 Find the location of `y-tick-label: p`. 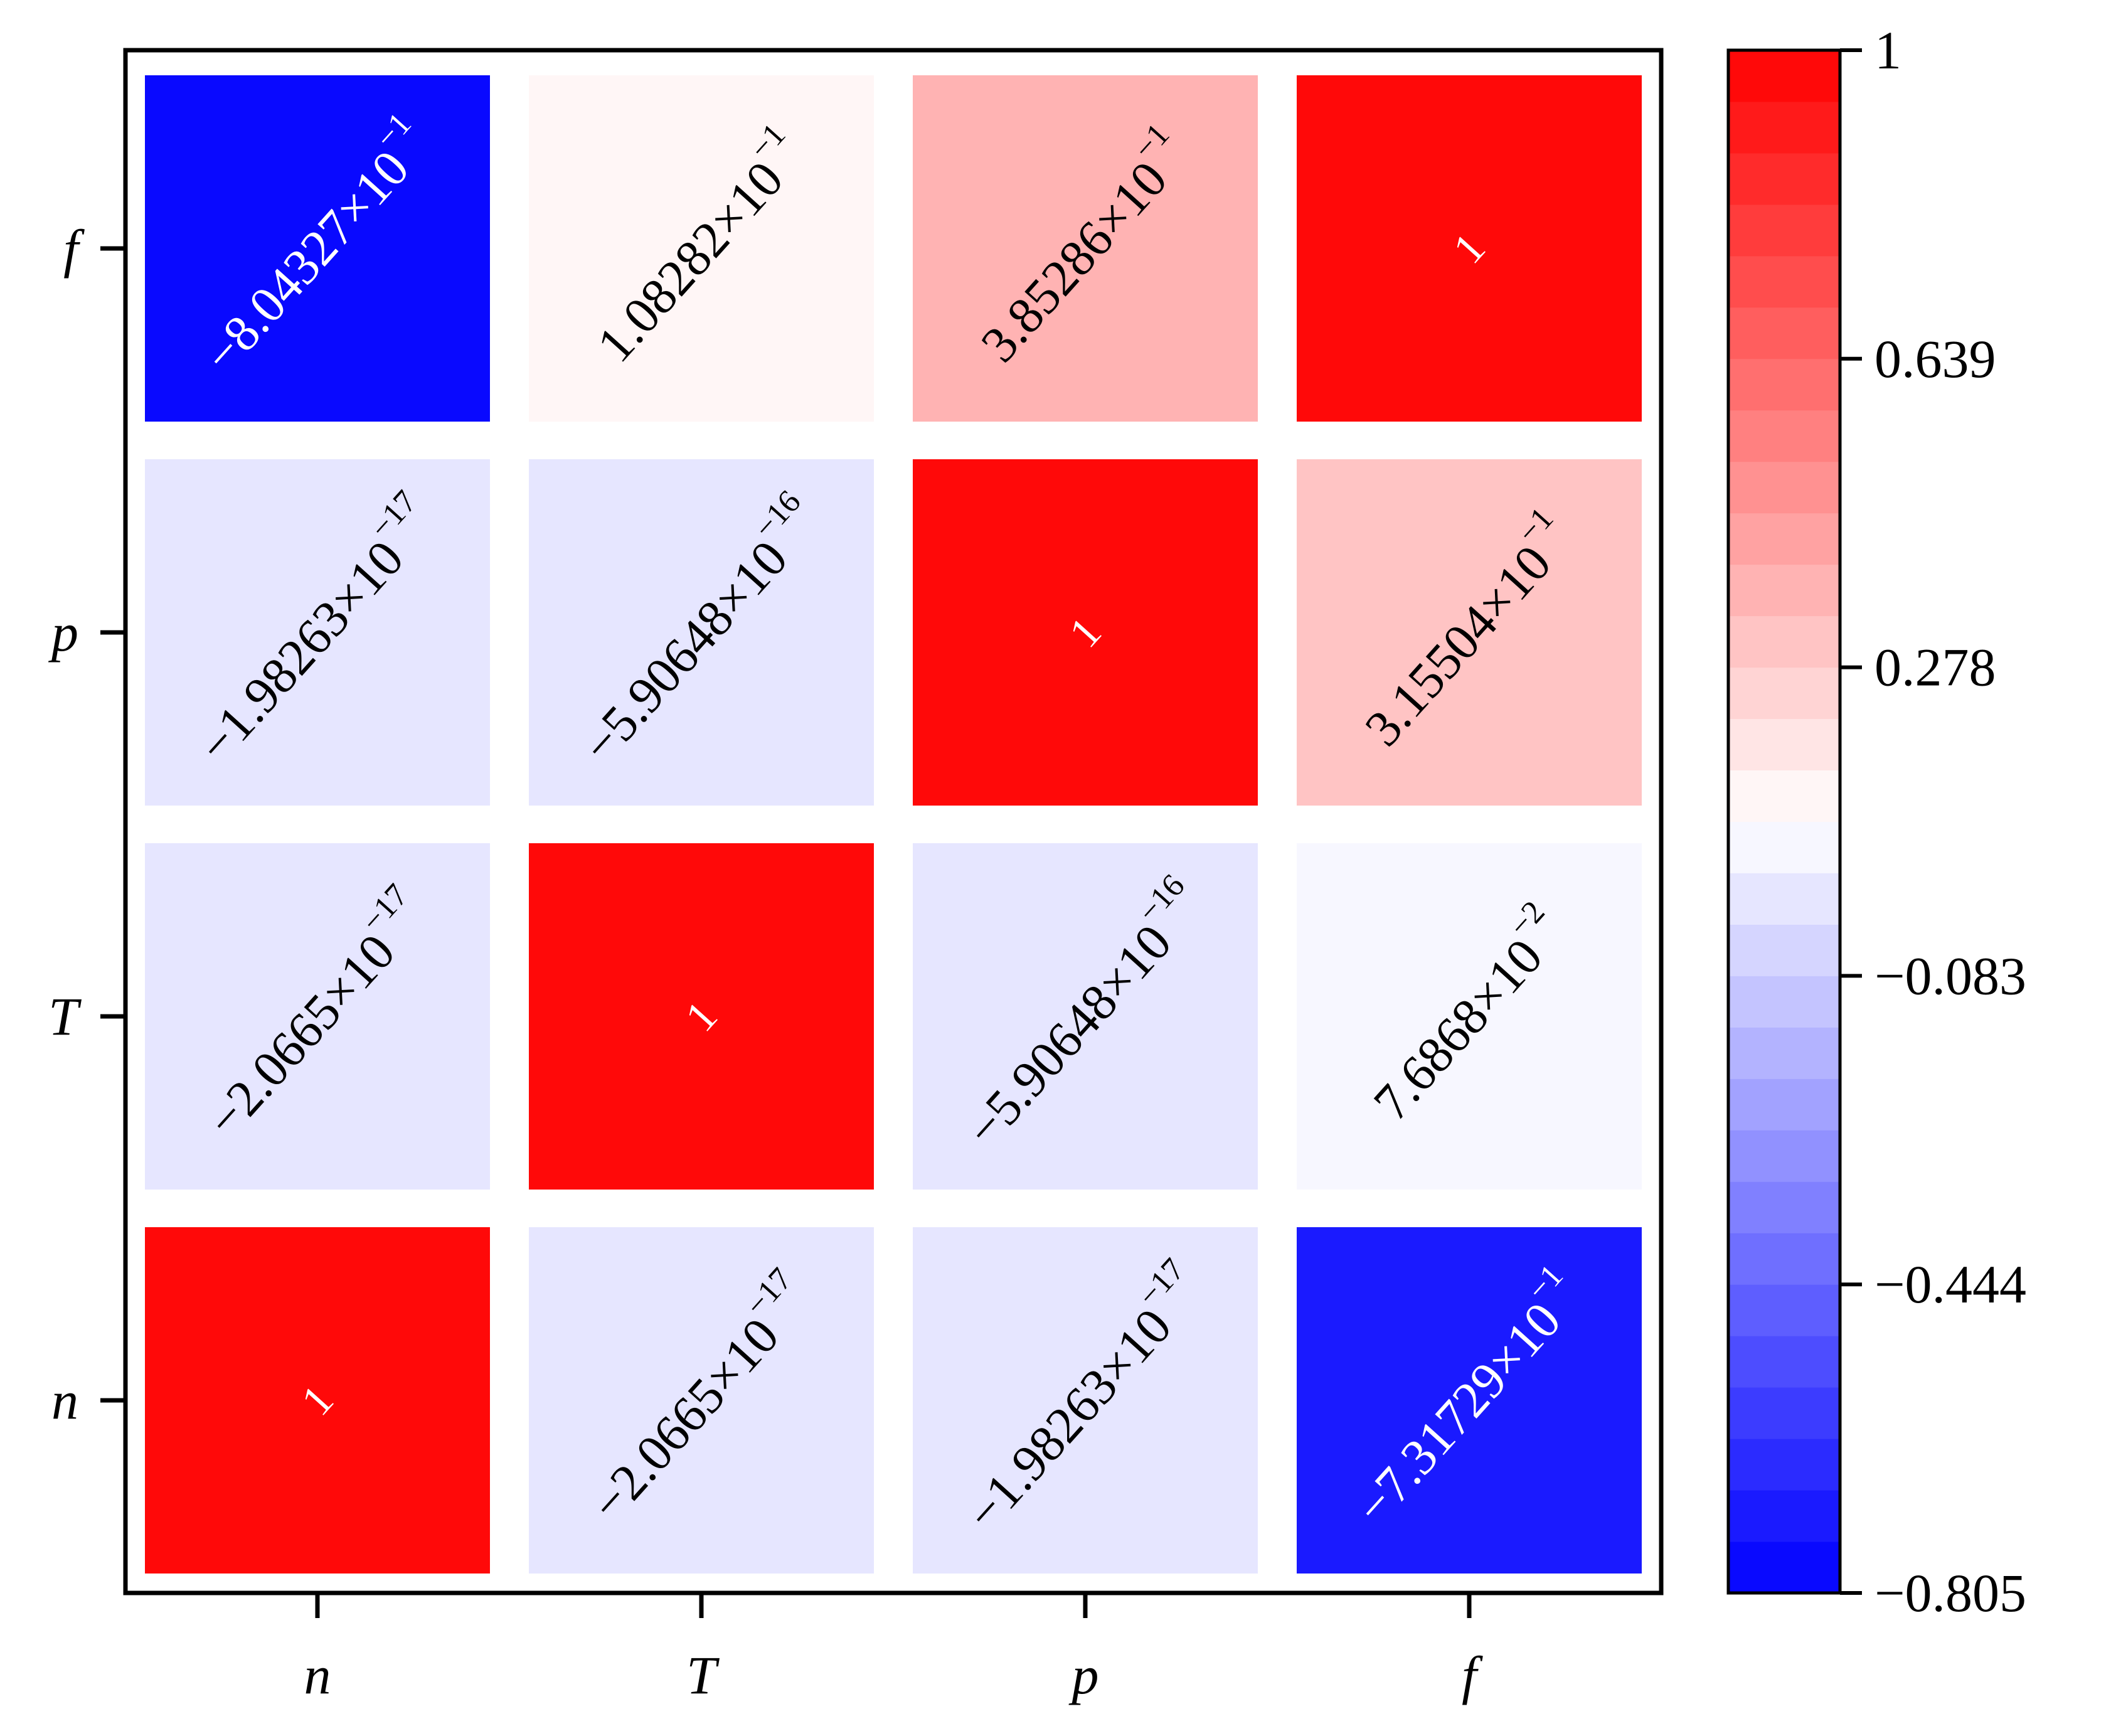

y-tick-label: p is located at coordinates (63, 632).